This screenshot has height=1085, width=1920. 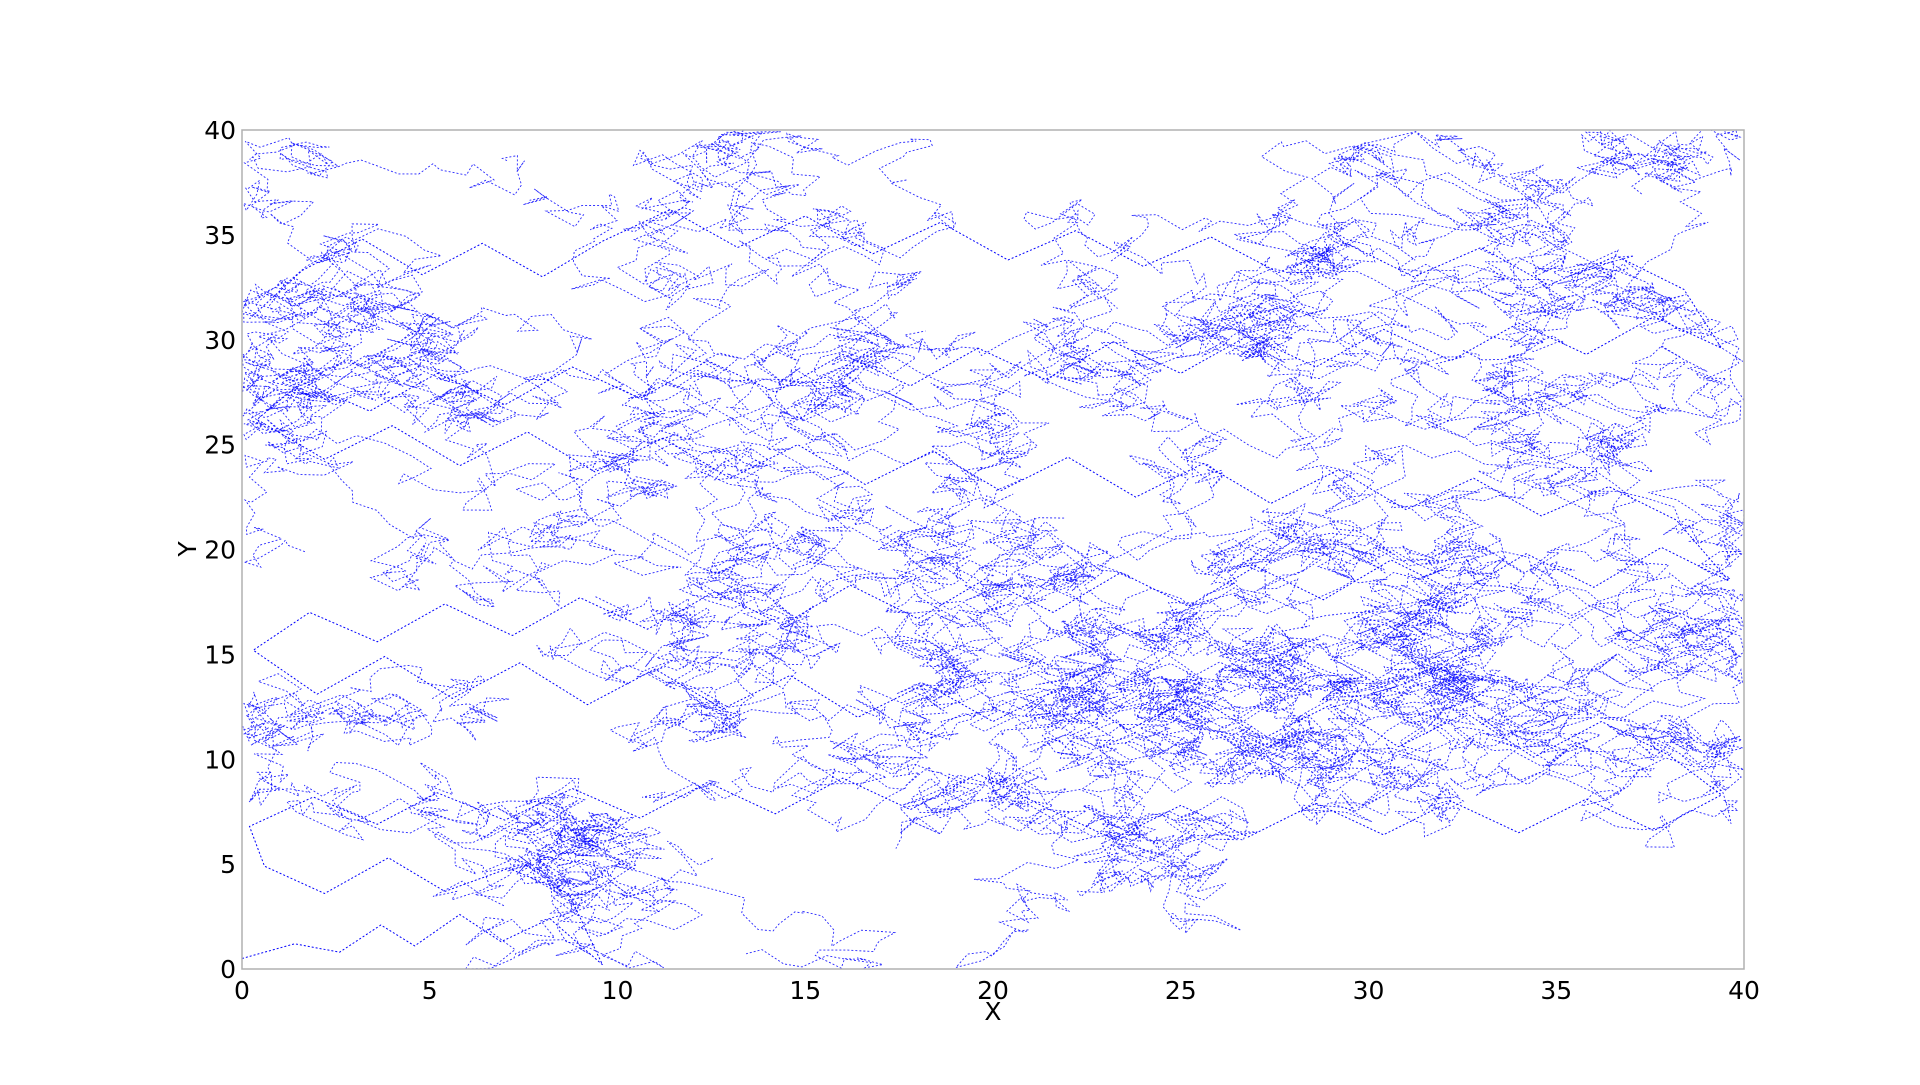 I want to click on y-tick-label: 0, so click(x=228, y=969).